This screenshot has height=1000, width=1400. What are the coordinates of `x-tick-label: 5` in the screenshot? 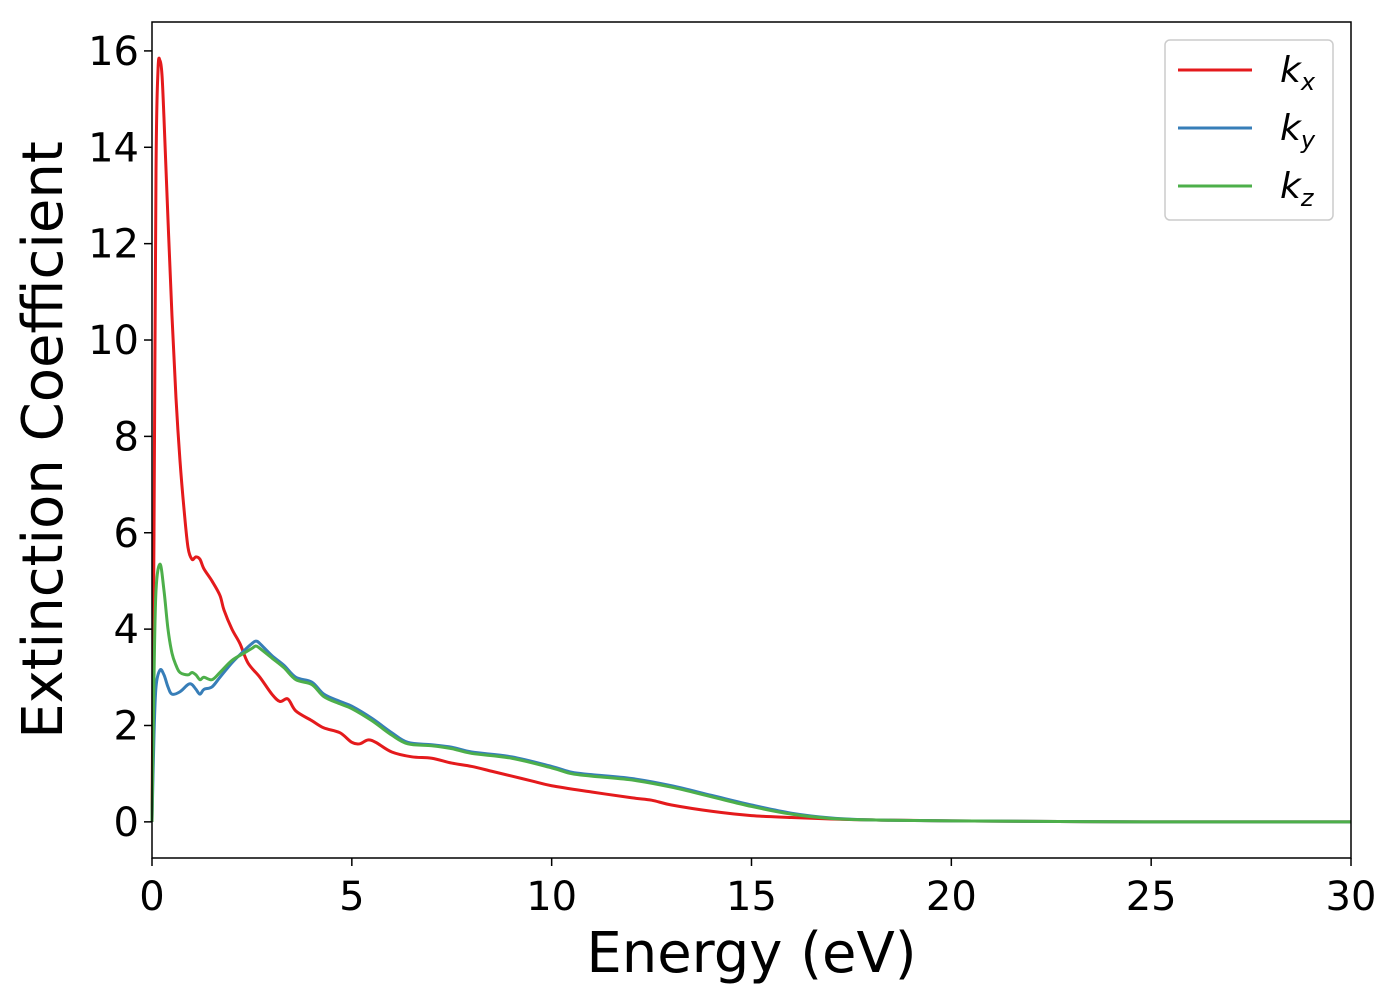 It's located at (351, 897).